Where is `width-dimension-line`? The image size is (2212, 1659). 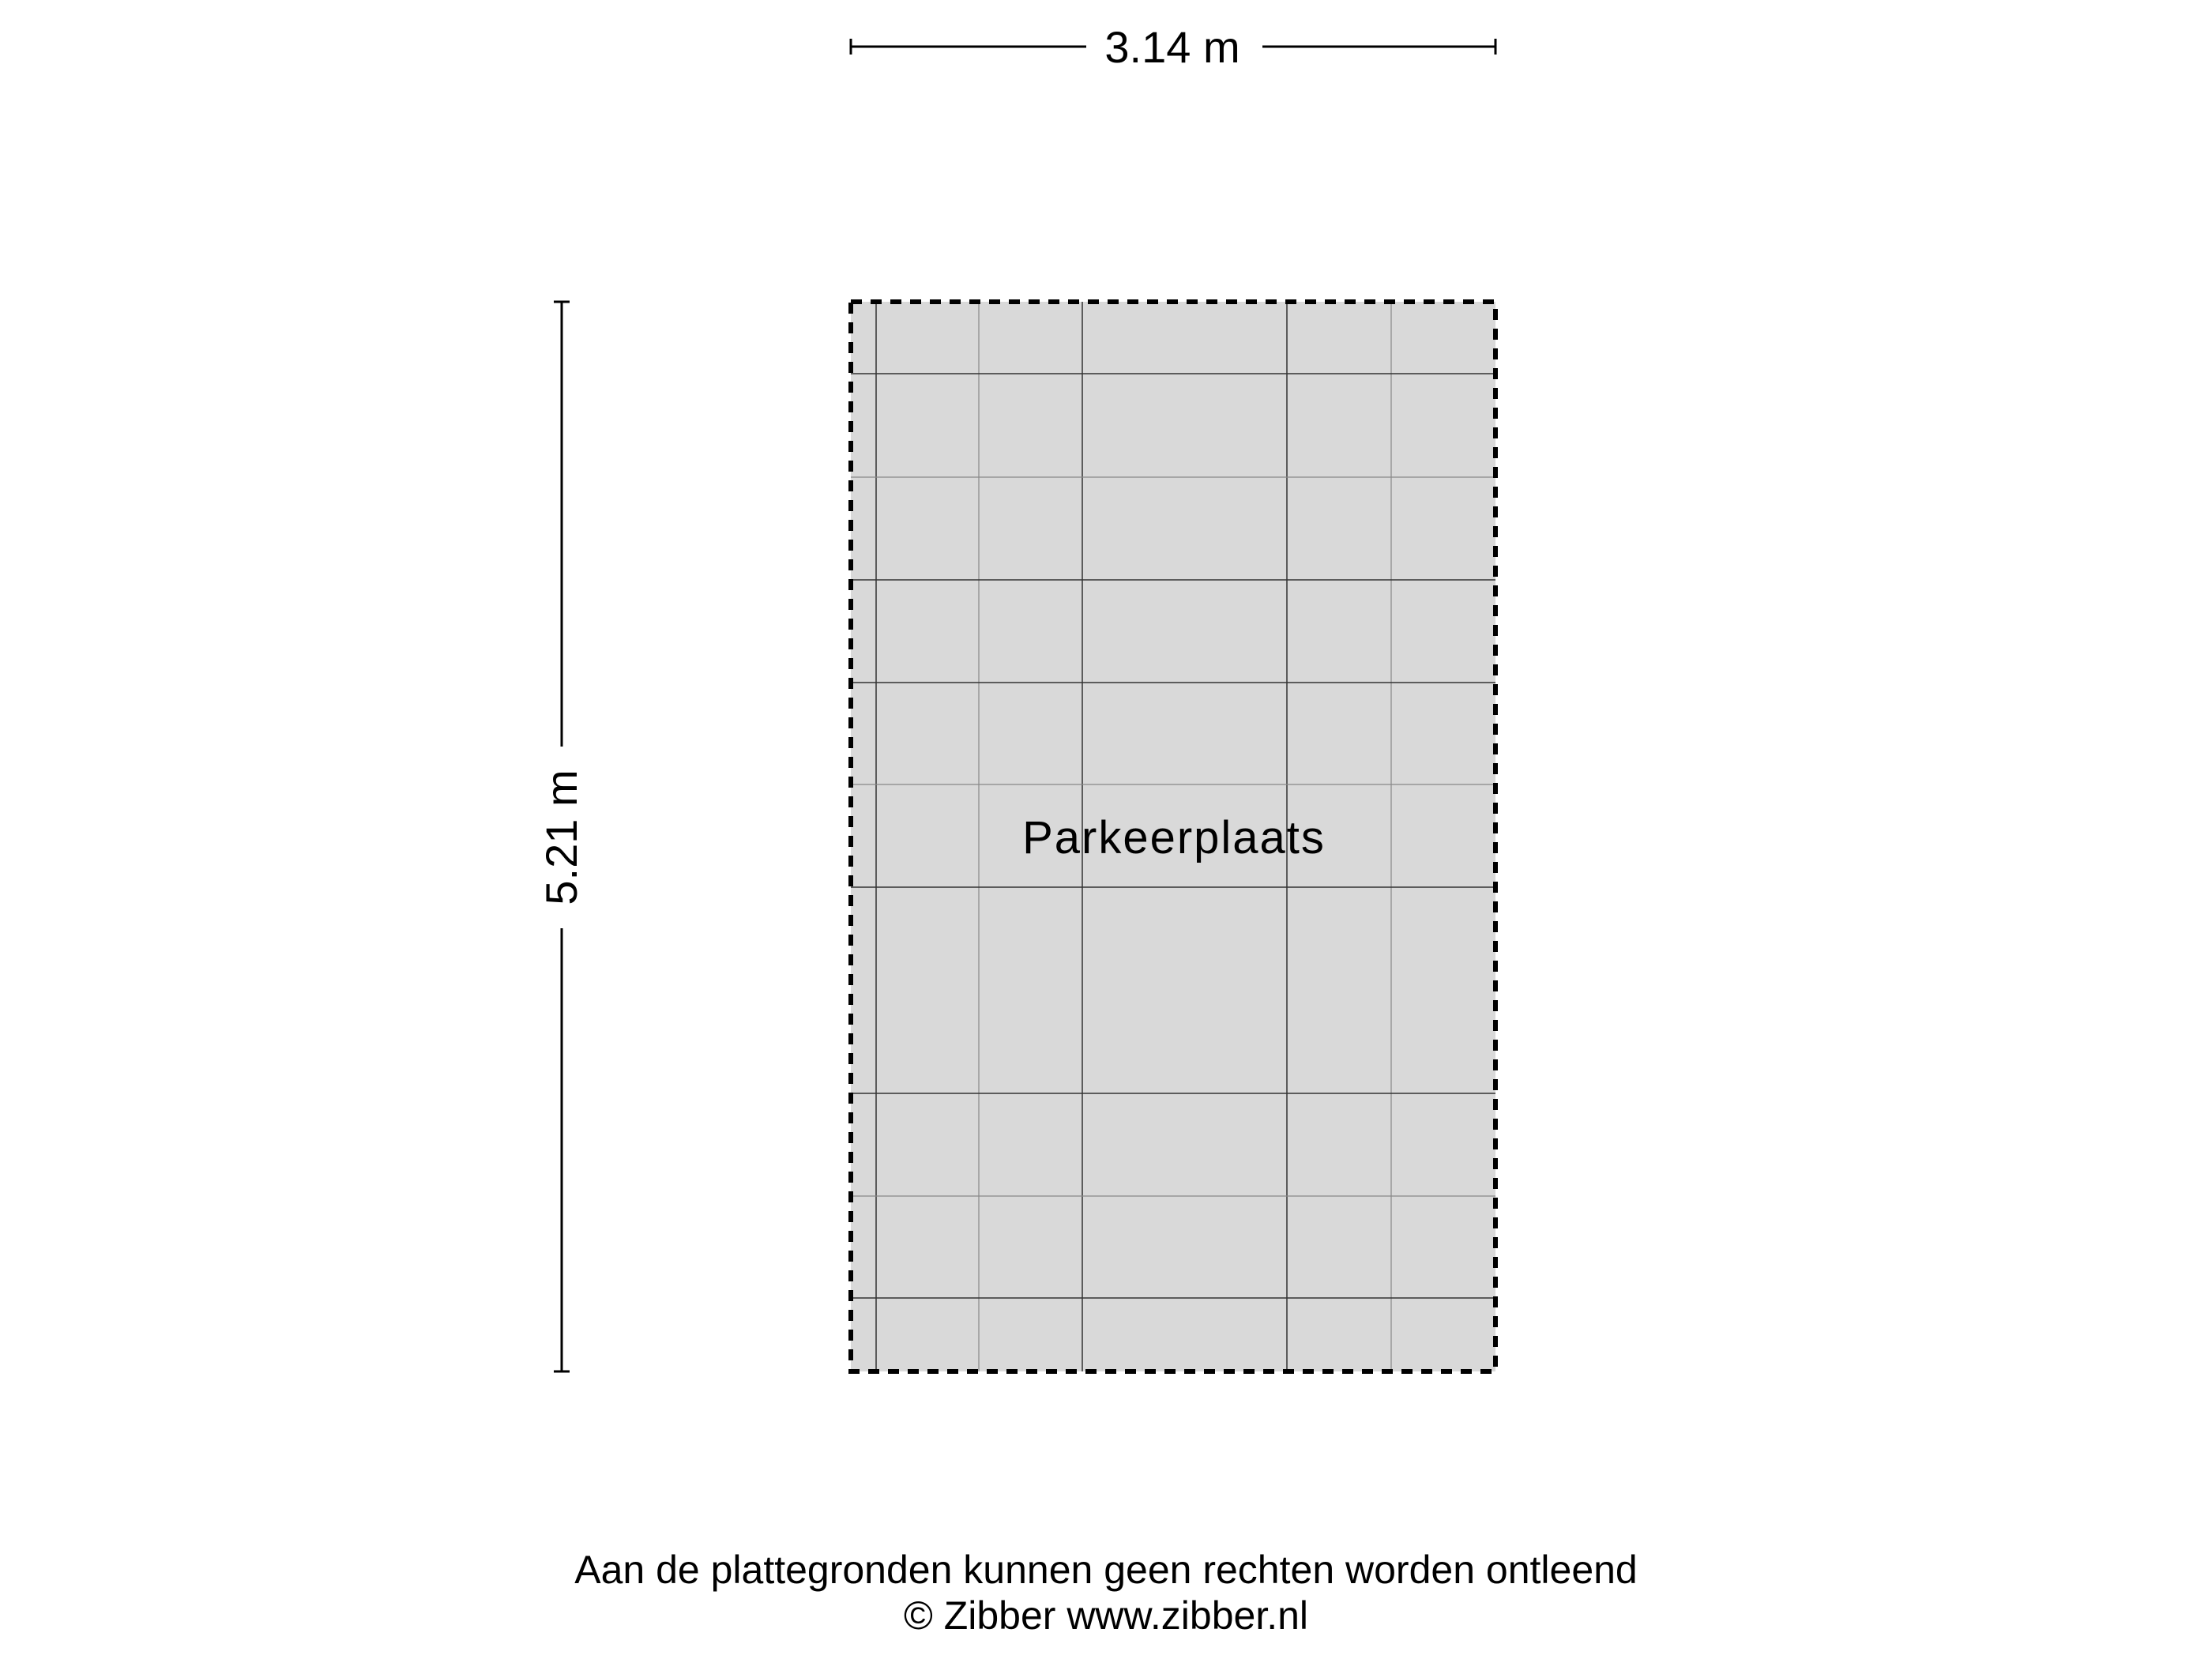
width-dimension-line is located at coordinates (1173, 47).